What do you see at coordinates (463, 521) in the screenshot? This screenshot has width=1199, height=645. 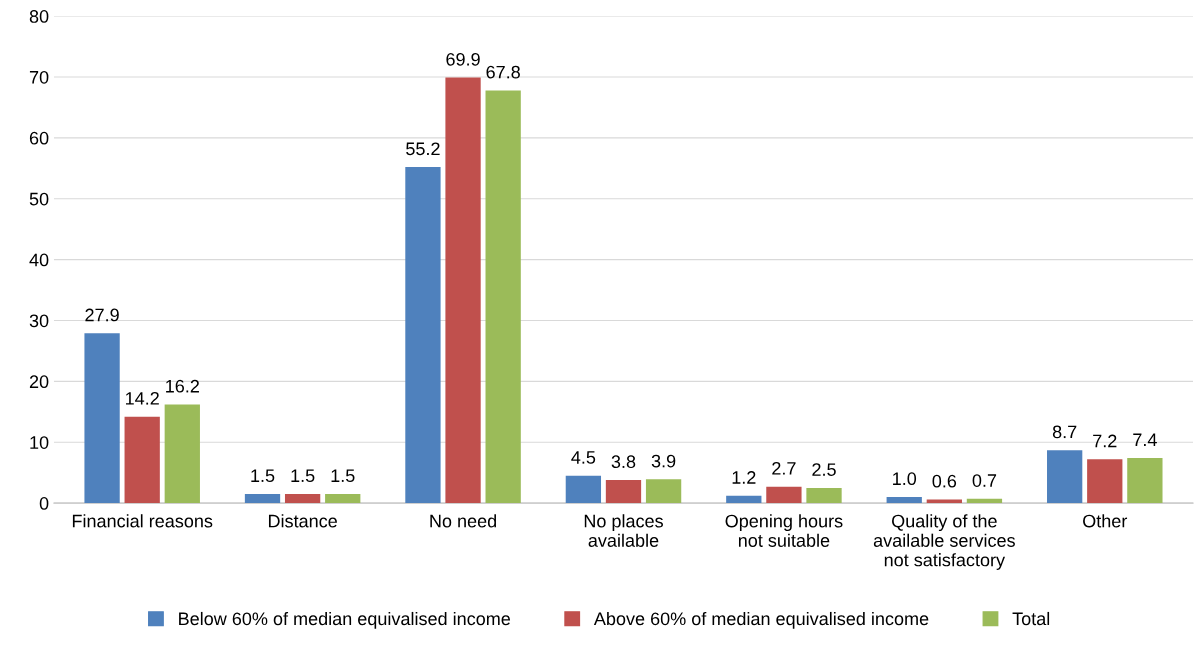 I see `x-tick-label: No need` at bounding box center [463, 521].